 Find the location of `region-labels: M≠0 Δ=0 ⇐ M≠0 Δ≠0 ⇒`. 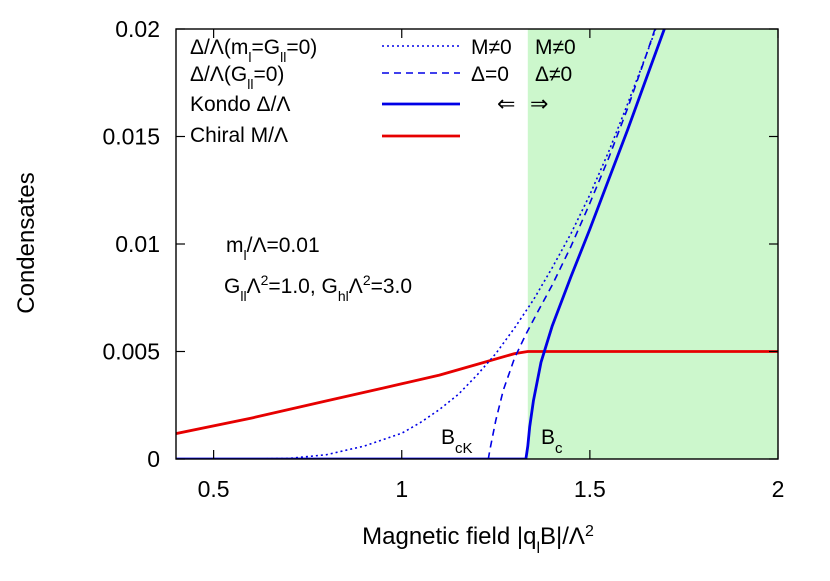

region-labels: M≠0 Δ=0 ⇐ M≠0 Δ≠0 ⇒ is located at coordinates (523, 76).